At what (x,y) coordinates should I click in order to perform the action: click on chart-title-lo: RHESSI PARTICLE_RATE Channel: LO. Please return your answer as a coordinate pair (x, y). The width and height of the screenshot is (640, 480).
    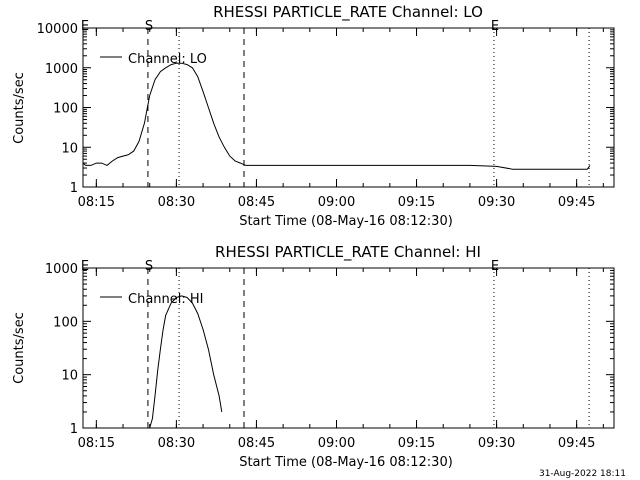
    Looking at the image, I should click on (348, 12).